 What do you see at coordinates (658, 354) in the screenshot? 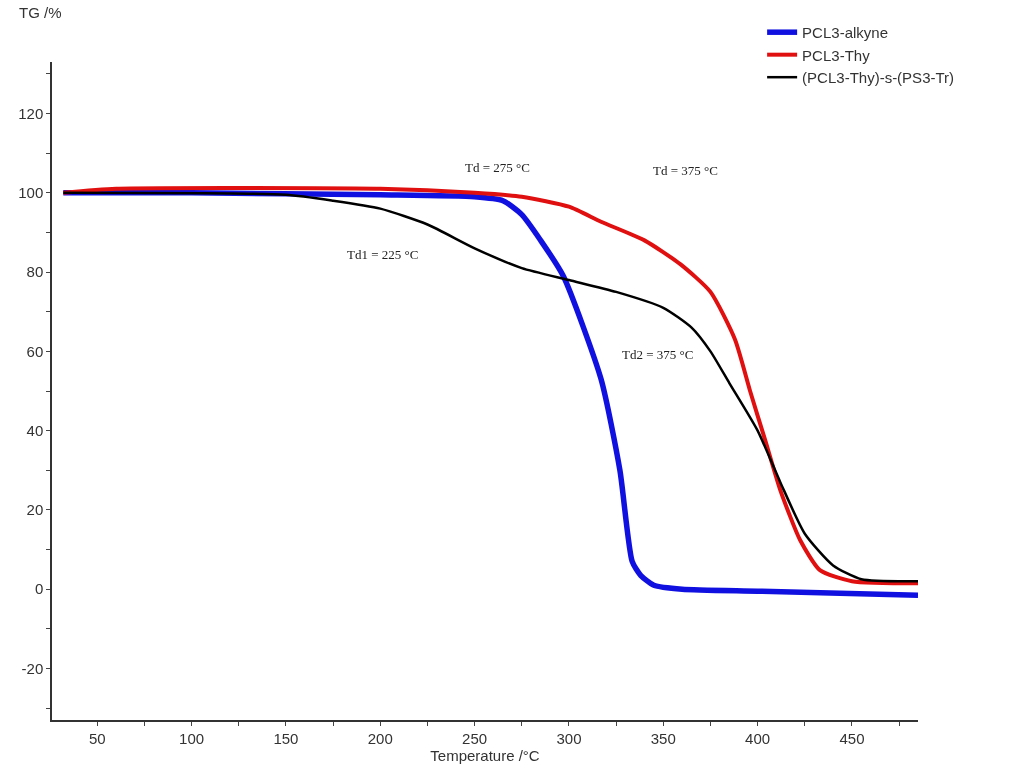
I see `annotation: Td2 = 375 °C` at bounding box center [658, 354].